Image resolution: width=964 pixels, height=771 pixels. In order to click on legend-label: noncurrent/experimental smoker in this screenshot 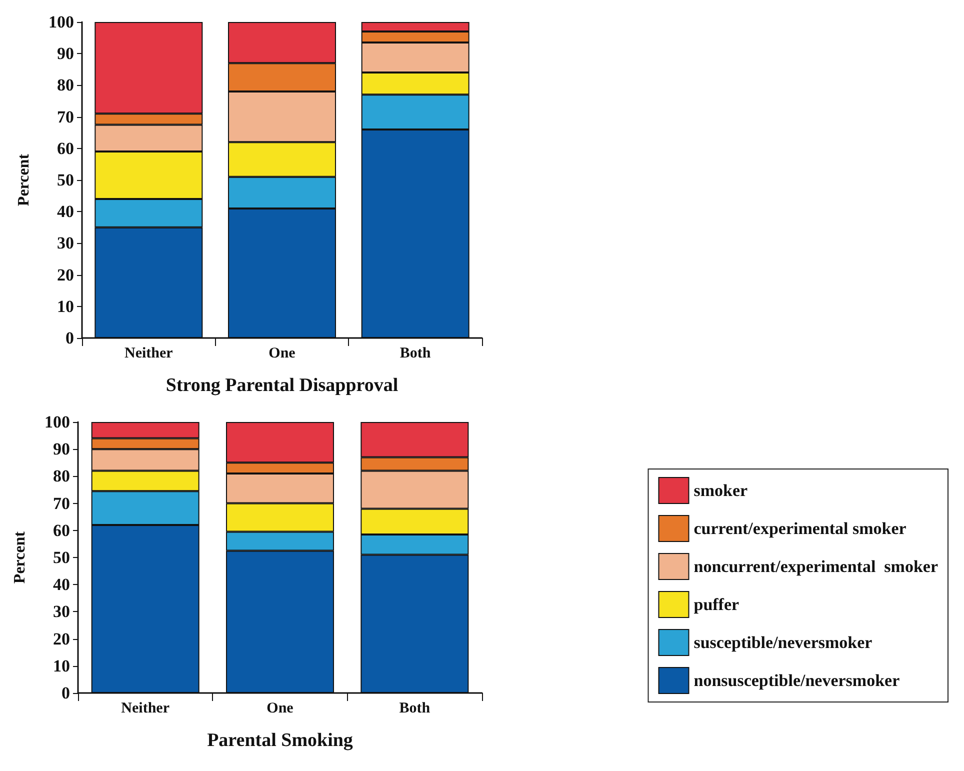, I will do `click(816, 566)`.